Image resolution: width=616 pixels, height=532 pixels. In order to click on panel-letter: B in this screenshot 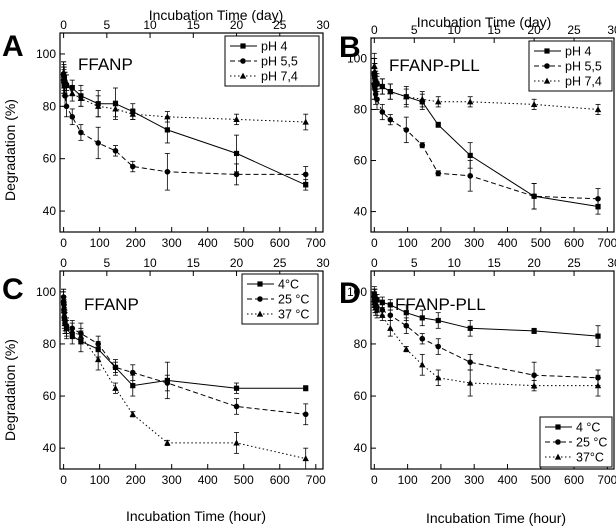, I will do `click(350, 47)`.